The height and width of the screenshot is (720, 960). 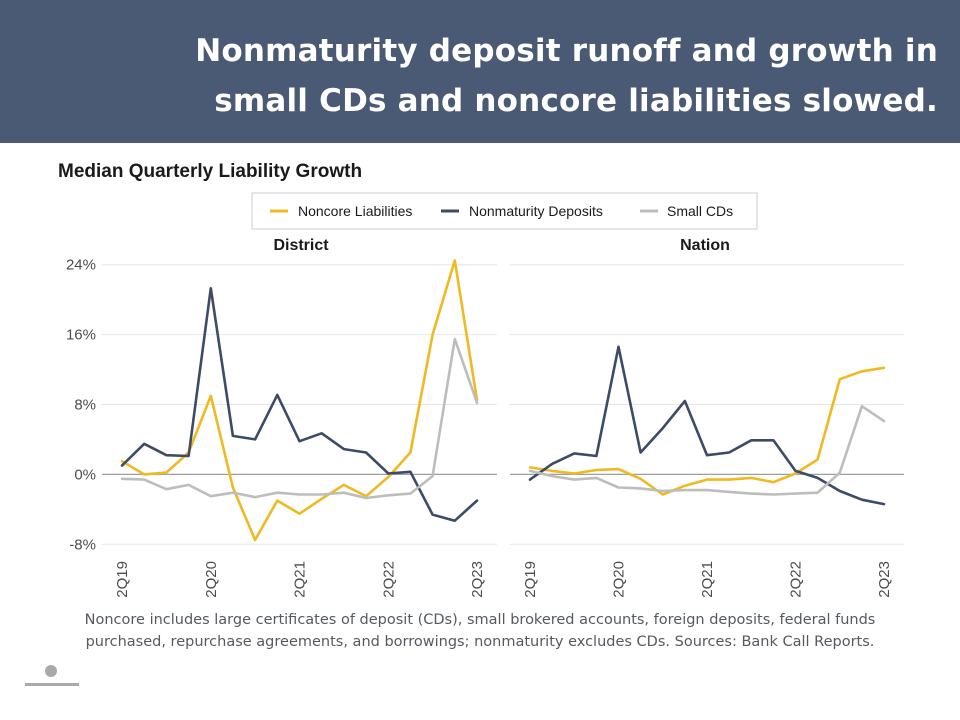 What do you see at coordinates (210, 171) in the screenshot?
I see `chart-title: Median Quarterly Liability Growth` at bounding box center [210, 171].